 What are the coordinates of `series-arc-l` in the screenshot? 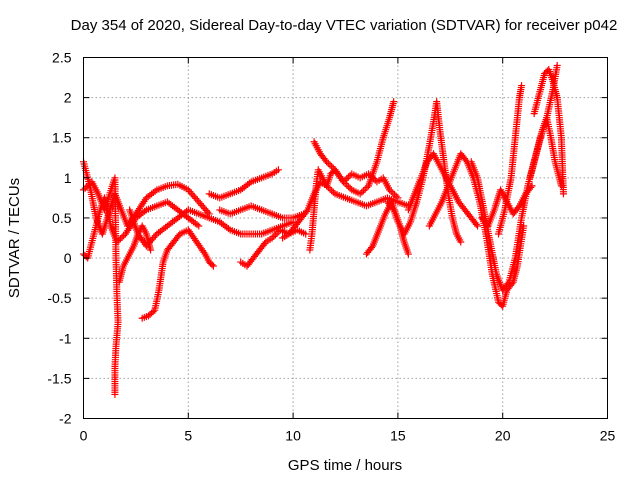 It's located at (354, 148).